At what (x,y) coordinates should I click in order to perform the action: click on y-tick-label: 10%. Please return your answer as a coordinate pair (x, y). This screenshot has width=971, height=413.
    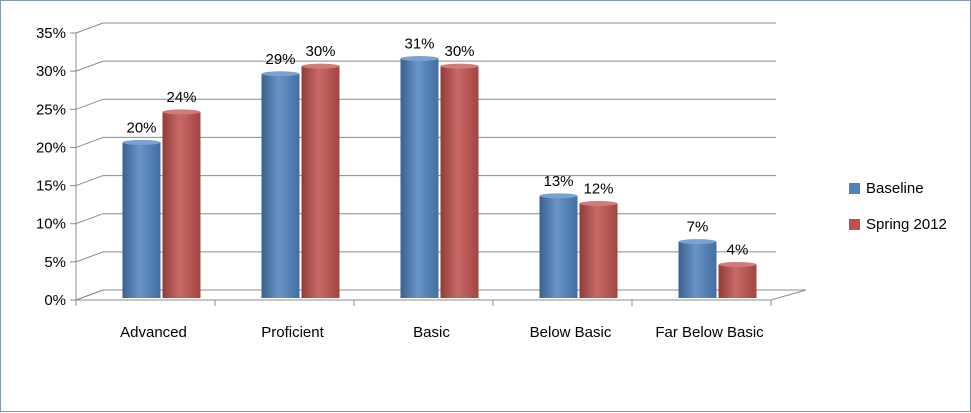
    Looking at the image, I should click on (51, 224).